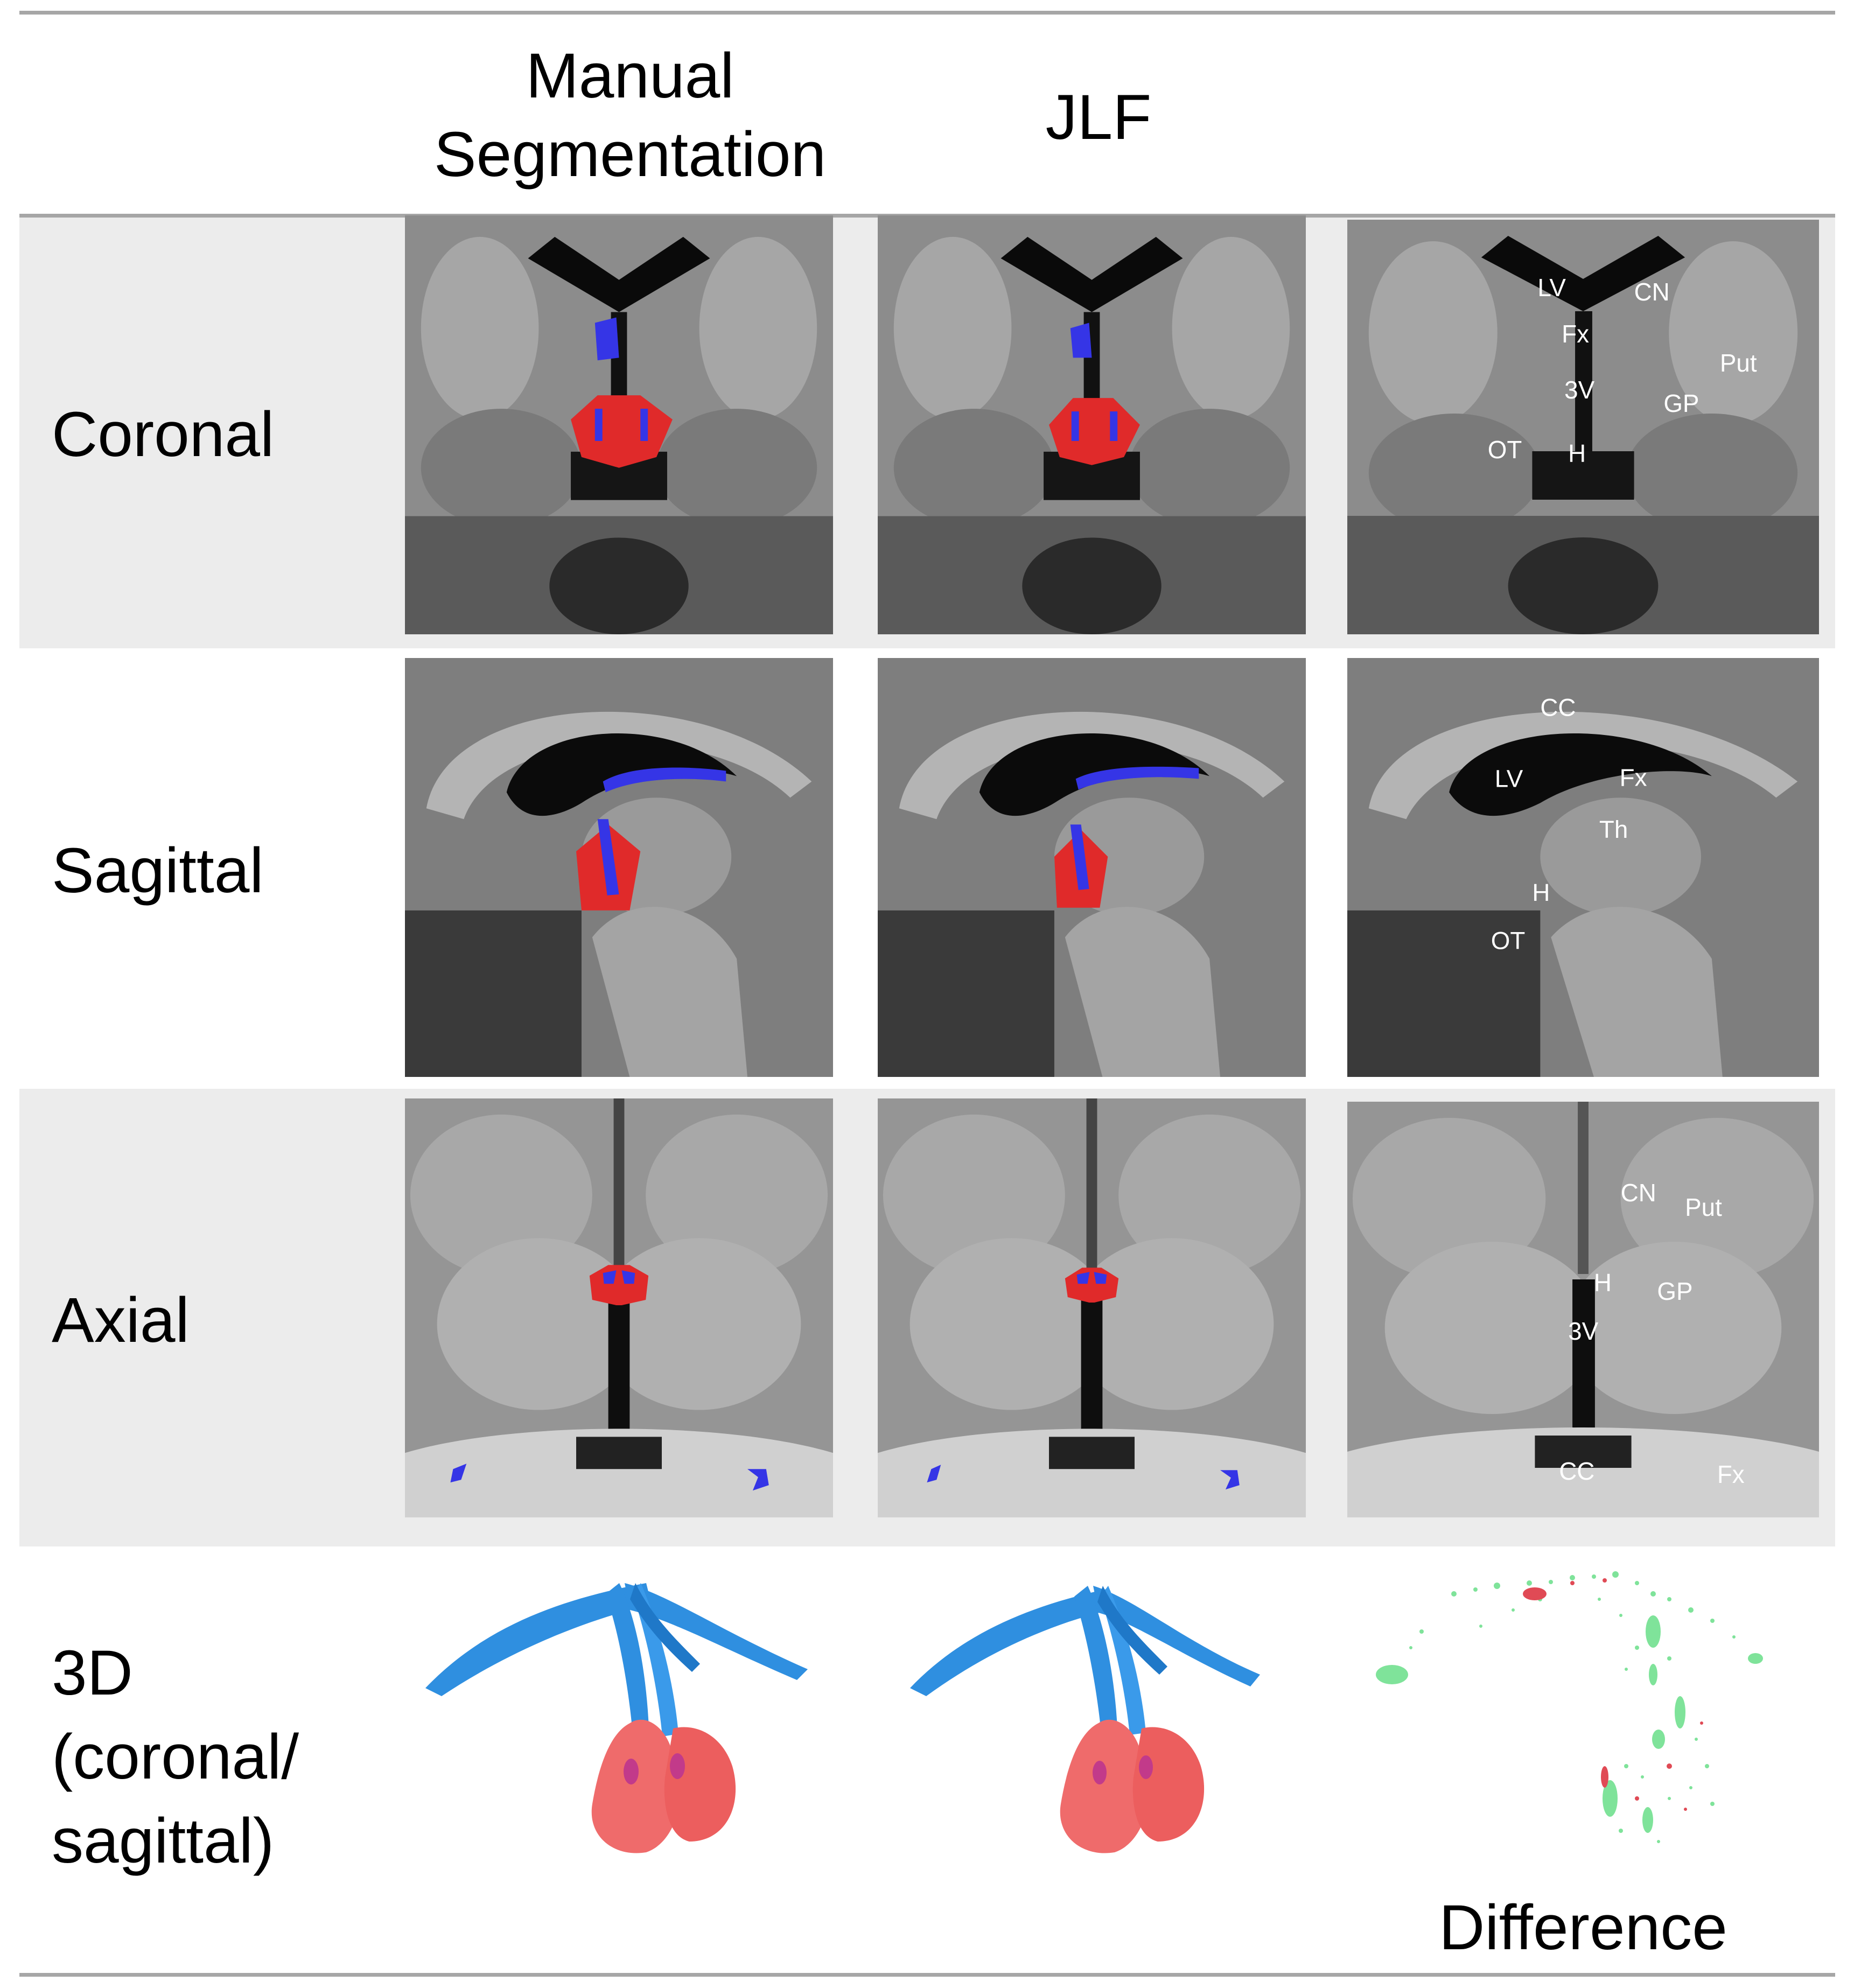  What do you see at coordinates (158, 870) in the screenshot?
I see `row-label-sagittal: Sagittal` at bounding box center [158, 870].